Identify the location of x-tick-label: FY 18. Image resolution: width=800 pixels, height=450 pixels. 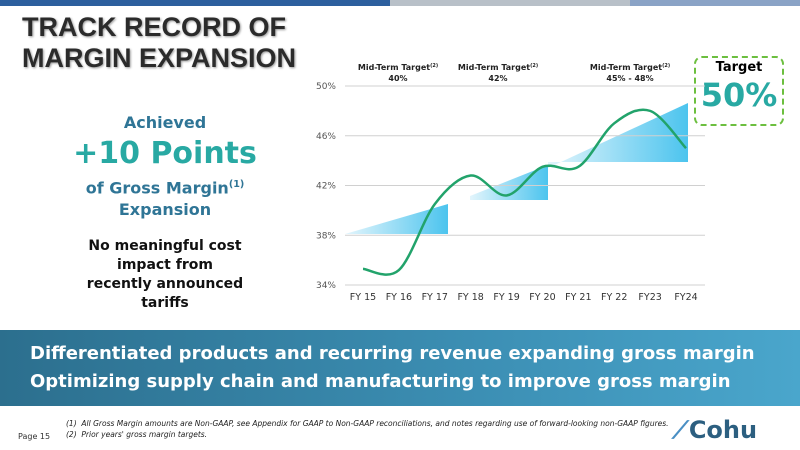
(470, 297).